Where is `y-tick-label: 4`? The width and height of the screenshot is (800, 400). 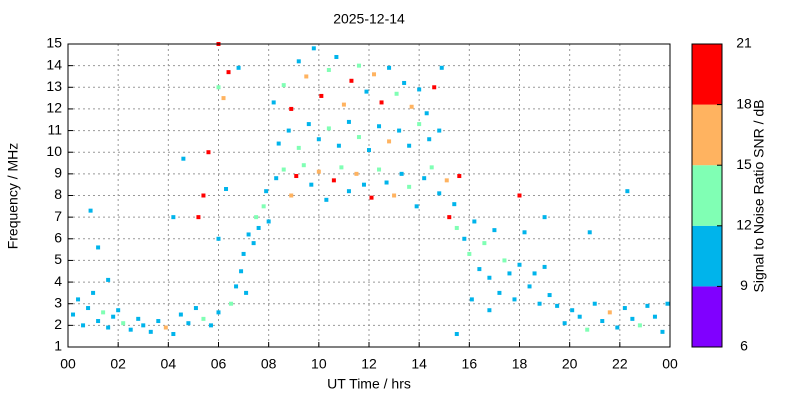 y-tick-label: 4 is located at coordinates (58, 281).